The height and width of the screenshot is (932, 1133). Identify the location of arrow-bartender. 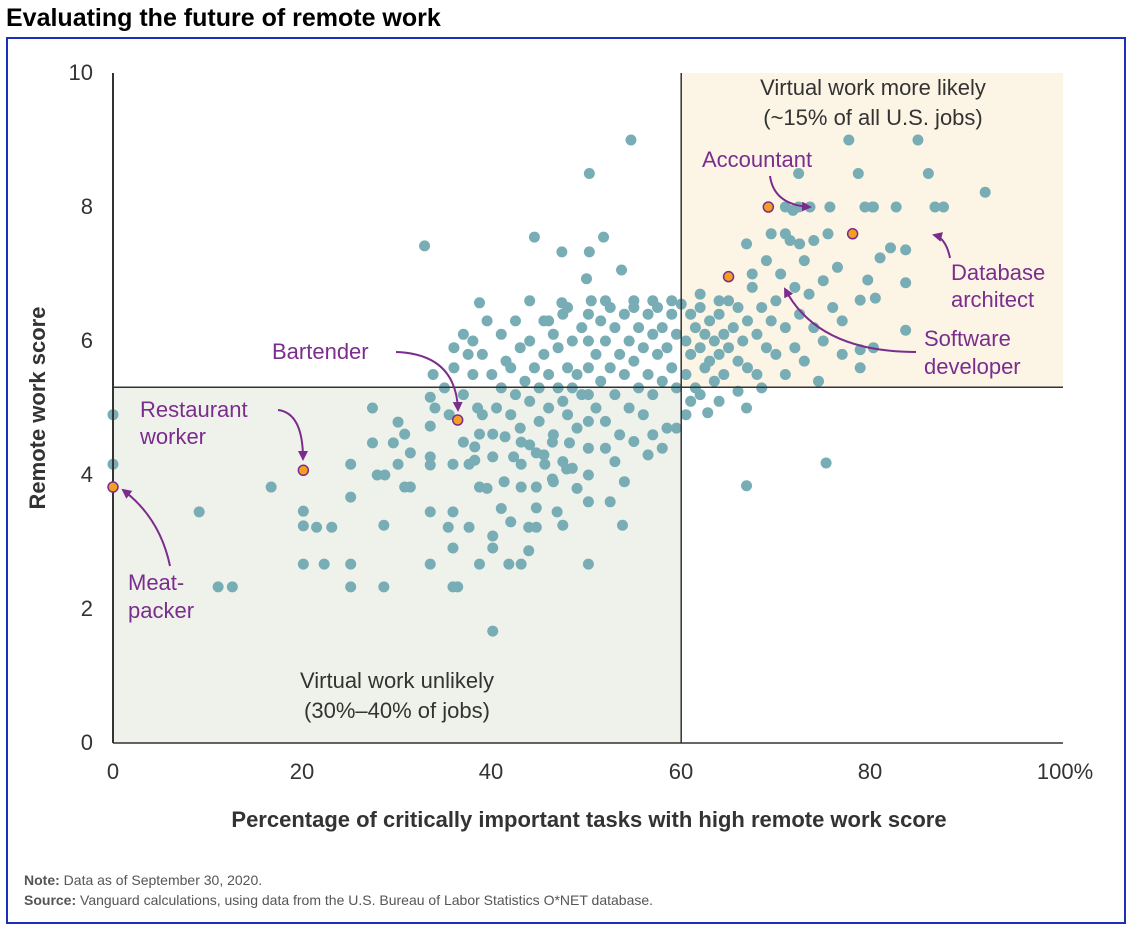
(429, 381).